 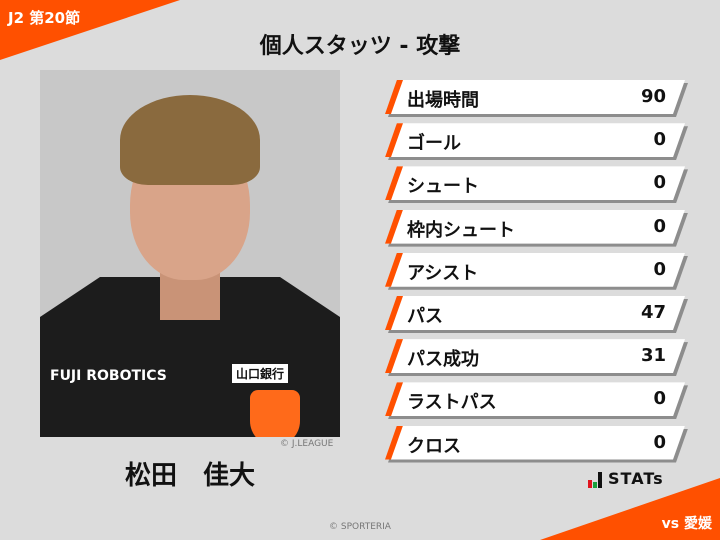 I want to click on stat-row: クロス 0, so click(x=537, y=444).